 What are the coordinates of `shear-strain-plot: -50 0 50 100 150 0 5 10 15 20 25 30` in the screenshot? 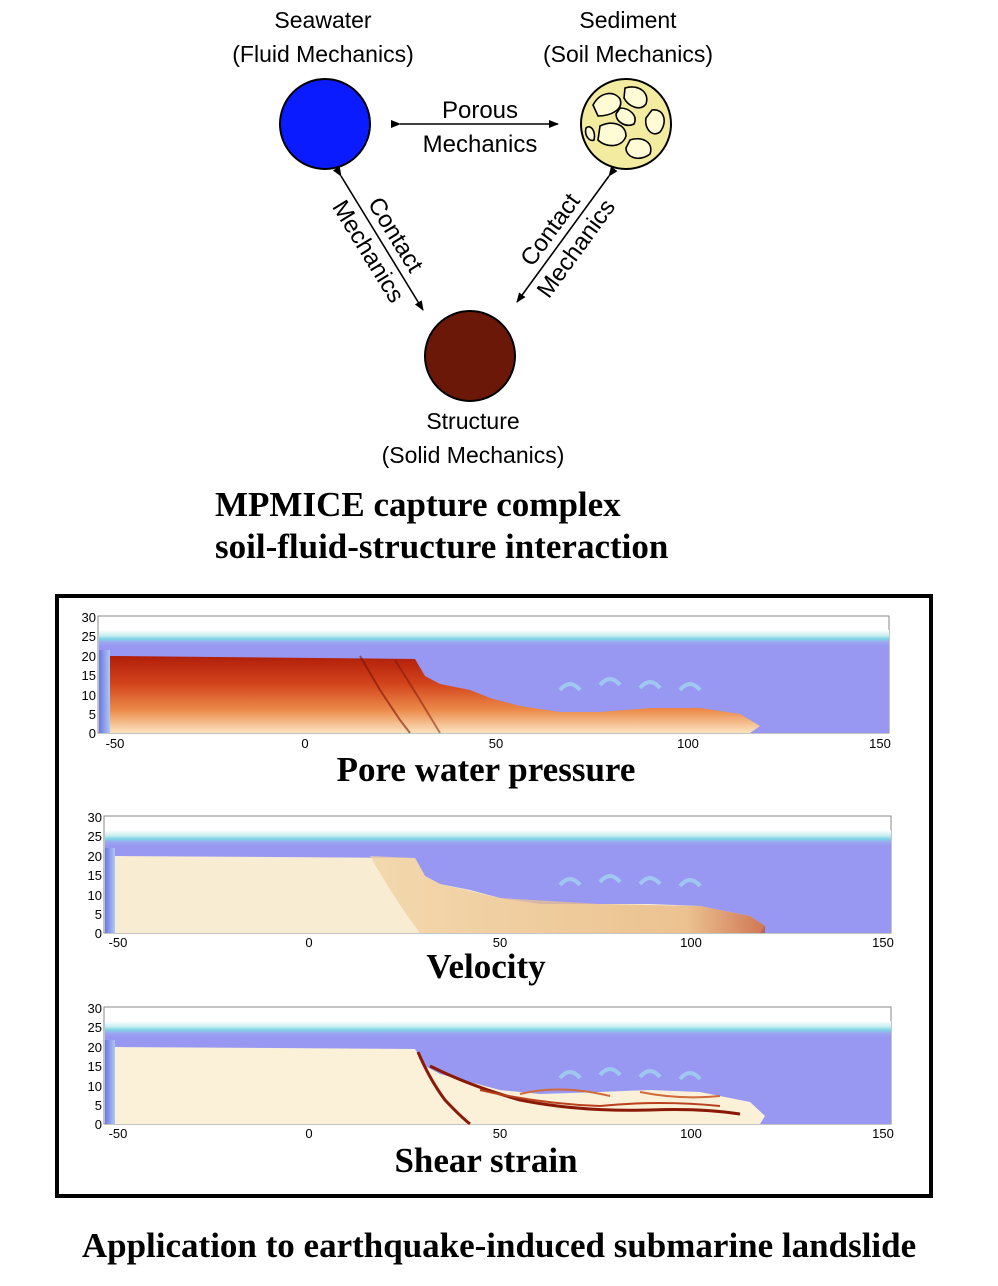 It's located at (491, 1071).